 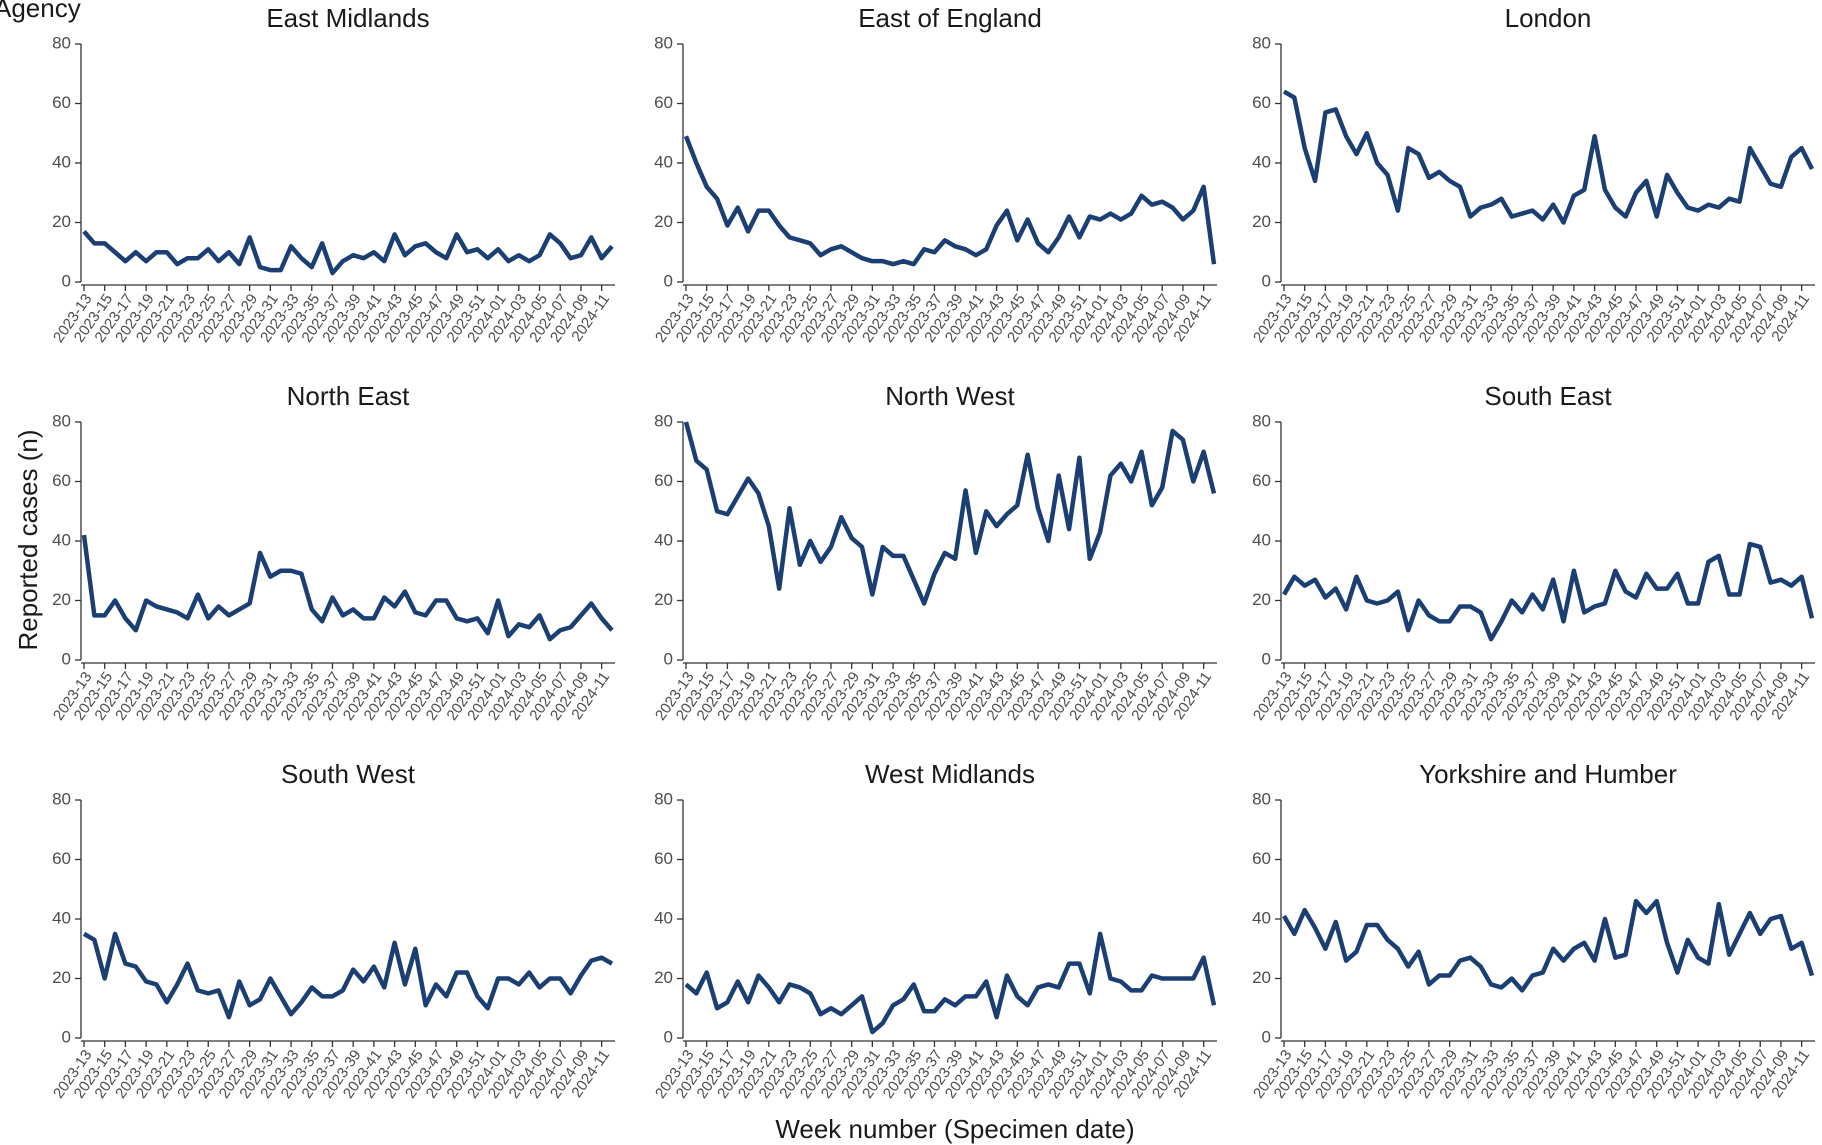 What do you see at coordinates (348, 774) in the screenshot?
I see `panel-title: South West` at bounding box center [348, 774].